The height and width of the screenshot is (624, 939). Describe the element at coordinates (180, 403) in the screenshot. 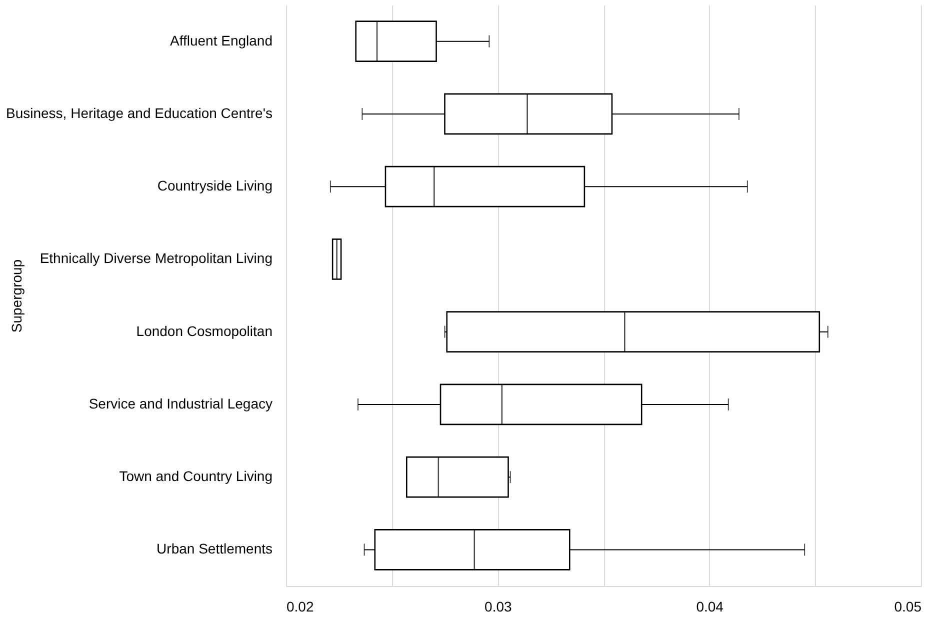

I see `y-tick-label: Service and Industrial Legacy` at that location.